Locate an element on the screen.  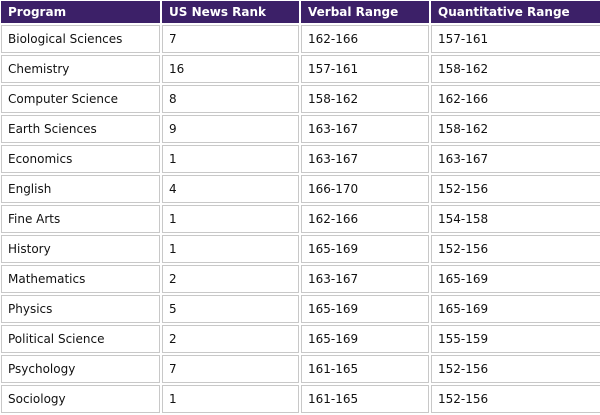
header-program: Program is located at coordinates (80, 12).